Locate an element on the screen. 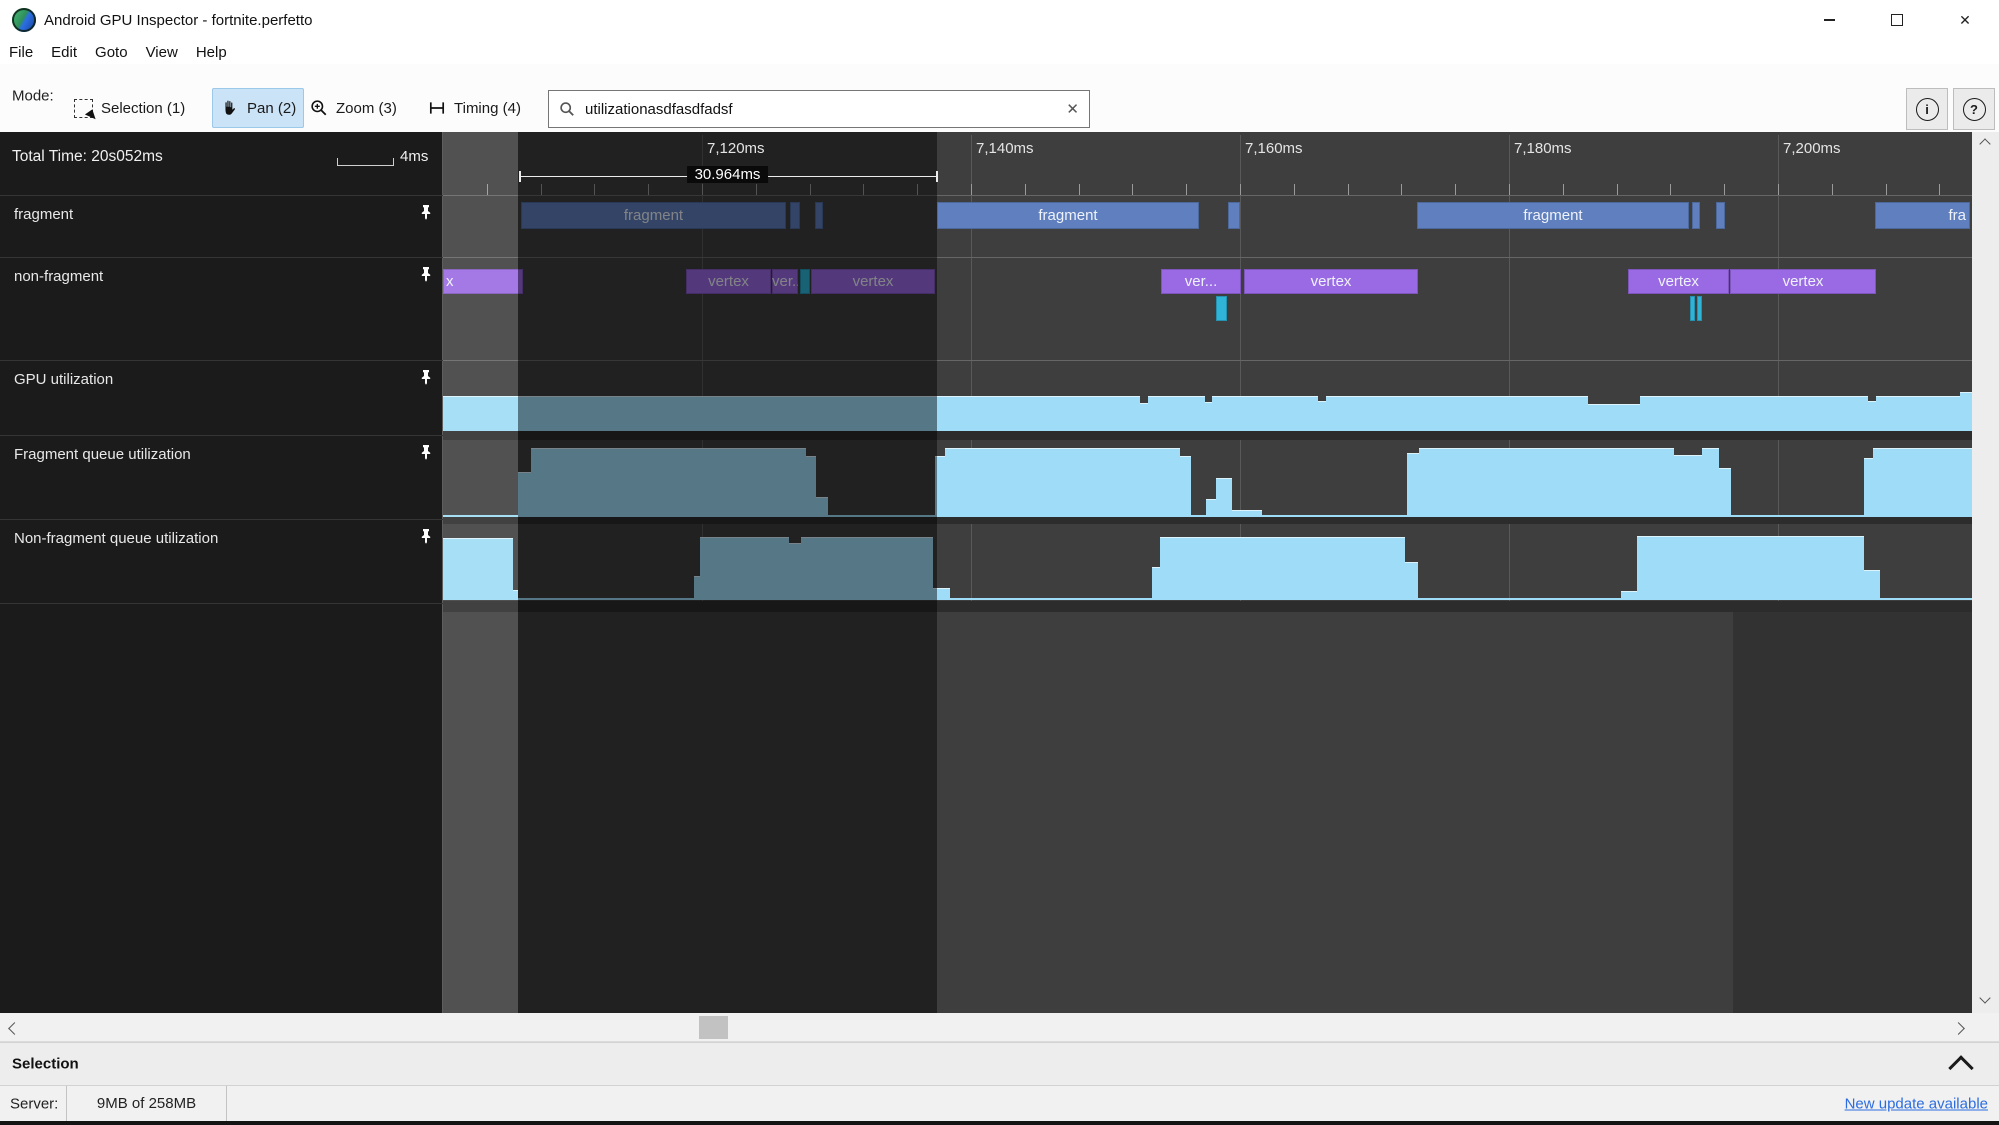  new-update-link: New update available is located at coordinates (1916, 1103).